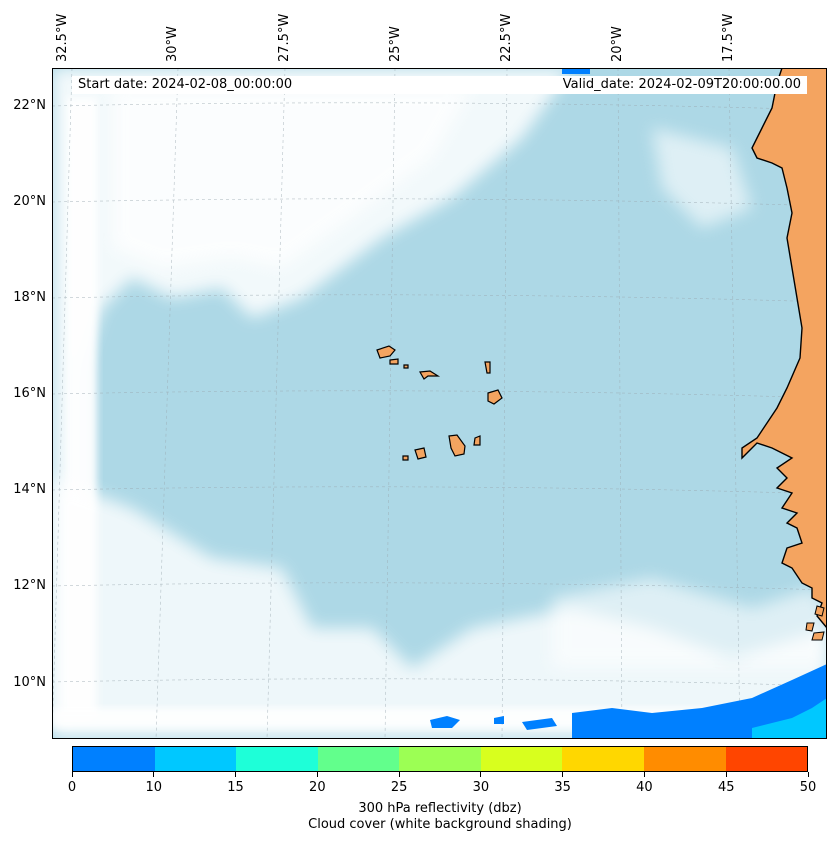 This screenshot has width=837, height=843. I want to click on colorbar-label-cloud: Cloud cover (white background shading), so click(440, 824).